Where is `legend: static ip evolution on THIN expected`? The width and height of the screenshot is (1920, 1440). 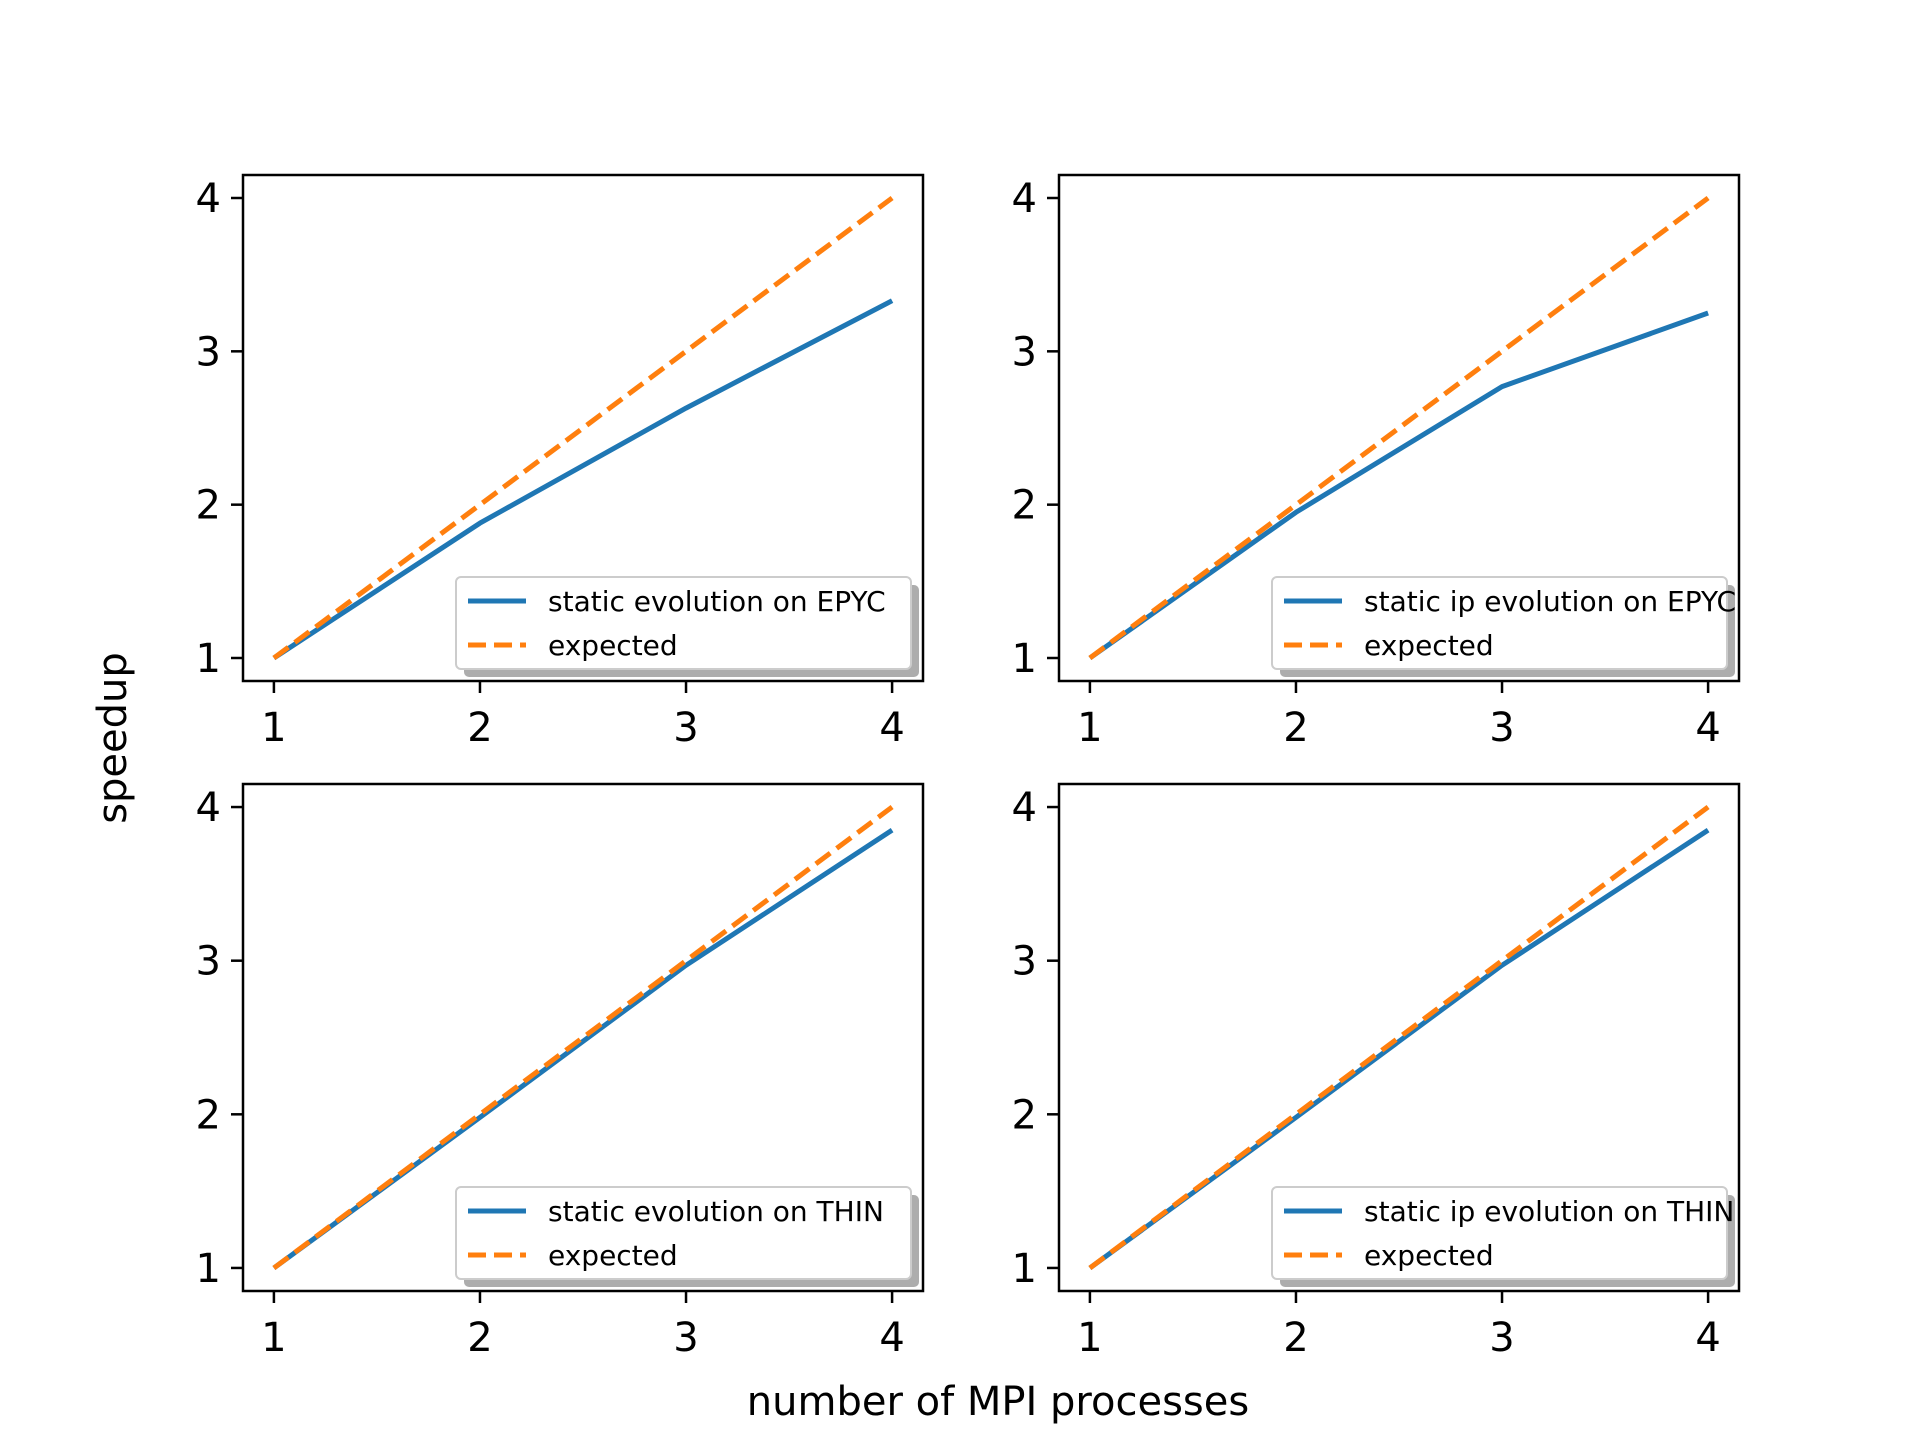 legend: static ip evolution on THIN expected is located at coordinates (1503, 1236).